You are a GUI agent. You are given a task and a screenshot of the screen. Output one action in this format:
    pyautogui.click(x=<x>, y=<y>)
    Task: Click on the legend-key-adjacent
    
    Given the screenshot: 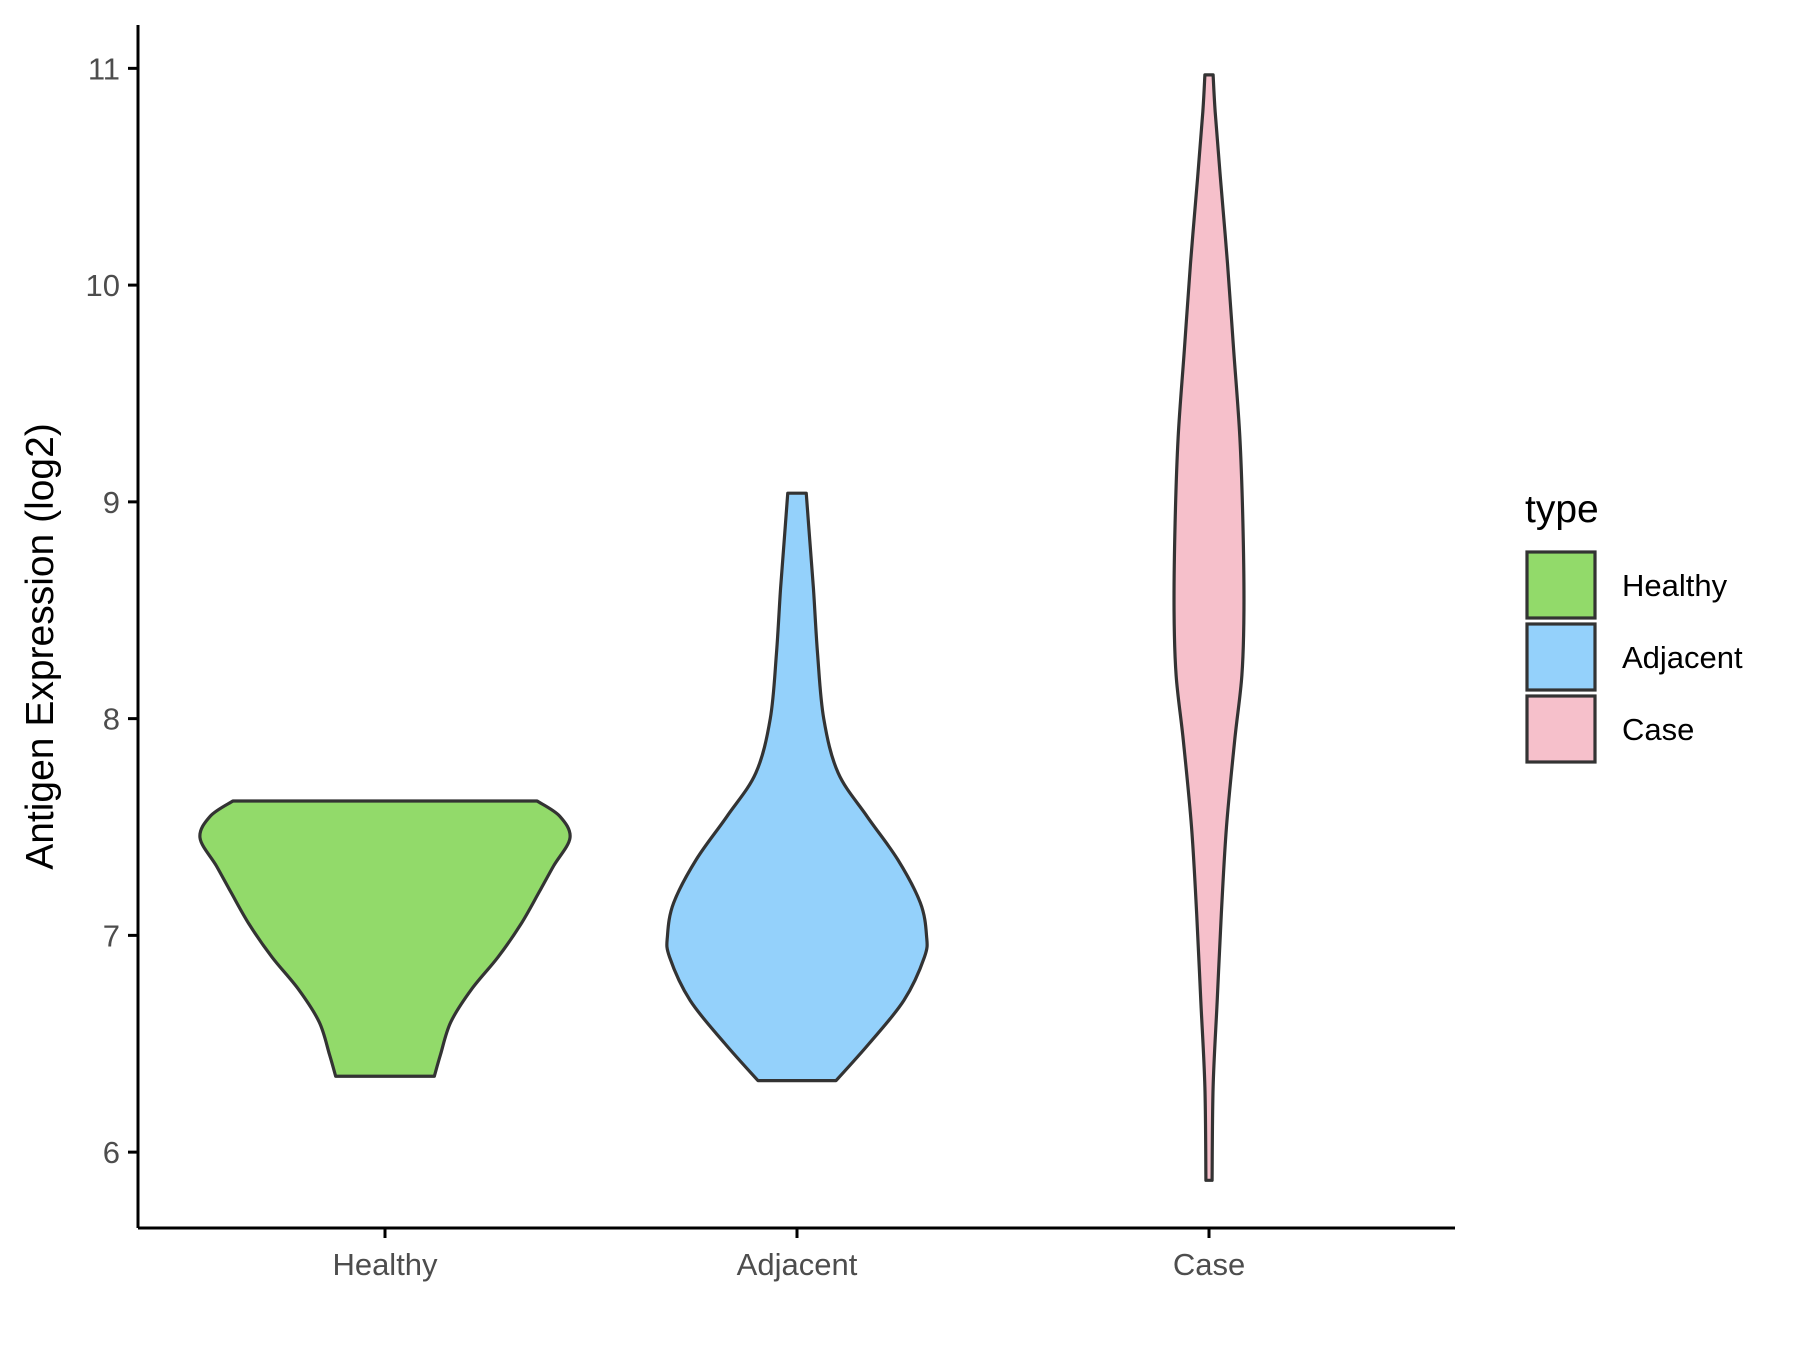 What is the action you would take?
    pyautogui.click(x=1561, y=657)
    